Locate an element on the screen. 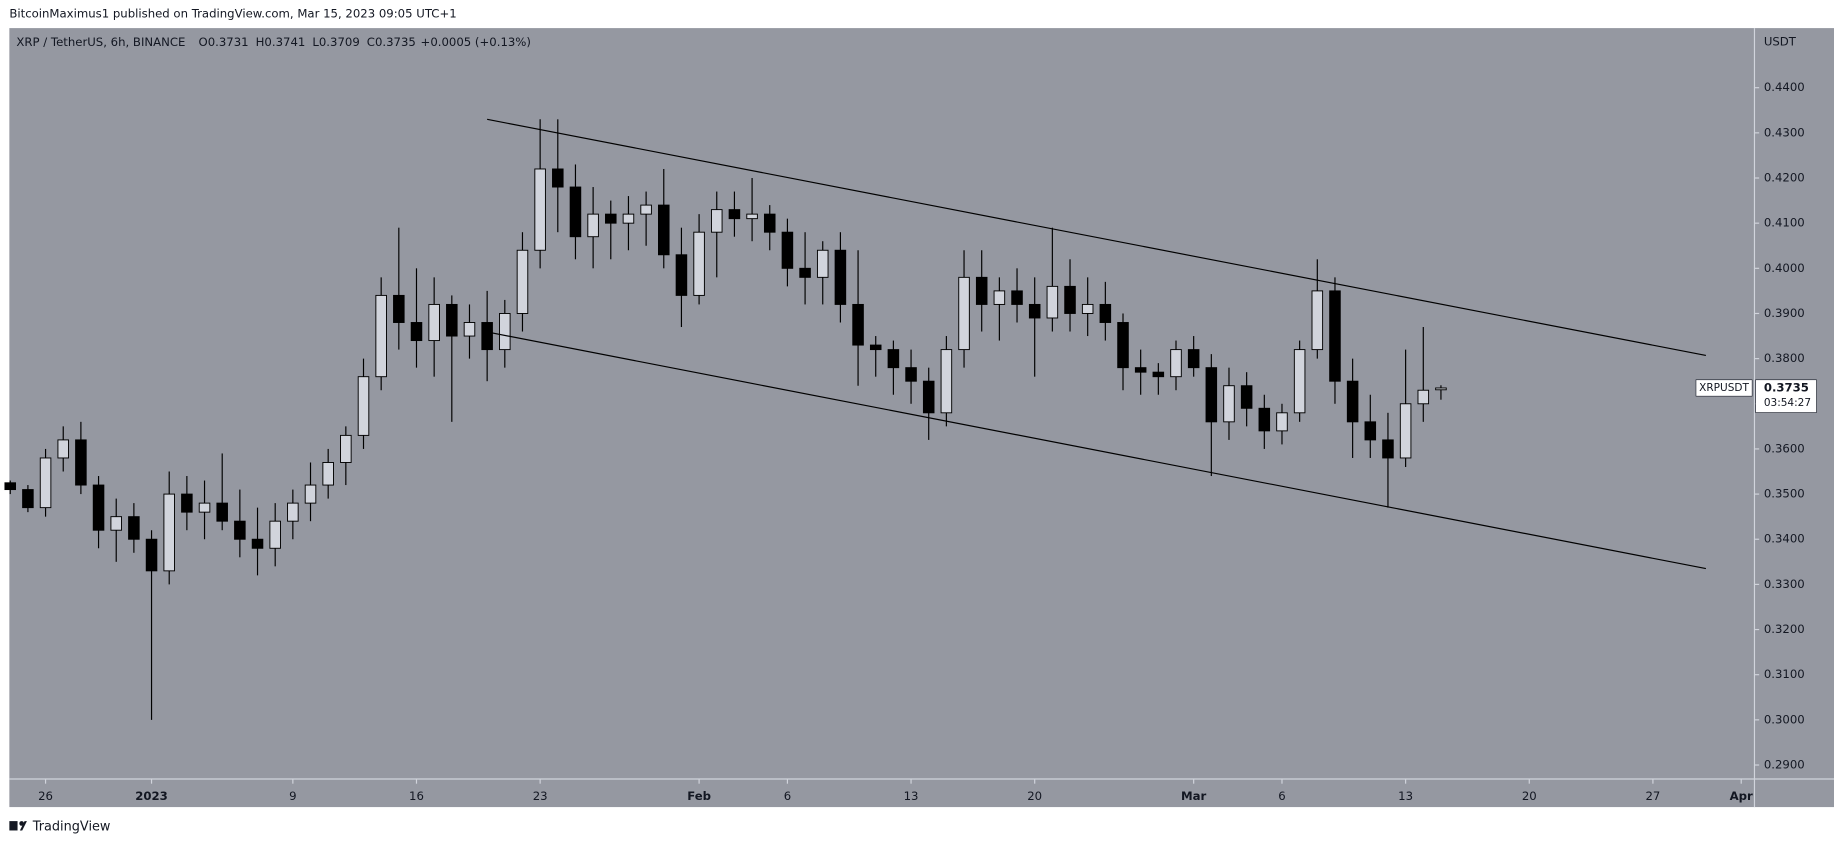 This screenshot has width=1834, height=845. y-tick-label: 0.3800 is located at coordinates (1784, 358).